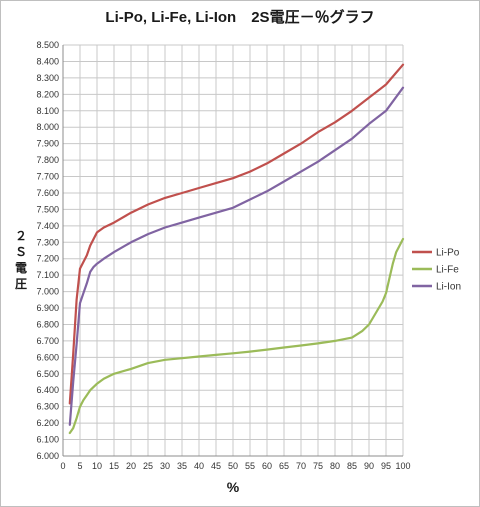 This screenshot has height=507, width=480. Describe the element at coordinates (20, 284) in the screenshot. I see `y-axis-label-char: 圧` at that location.